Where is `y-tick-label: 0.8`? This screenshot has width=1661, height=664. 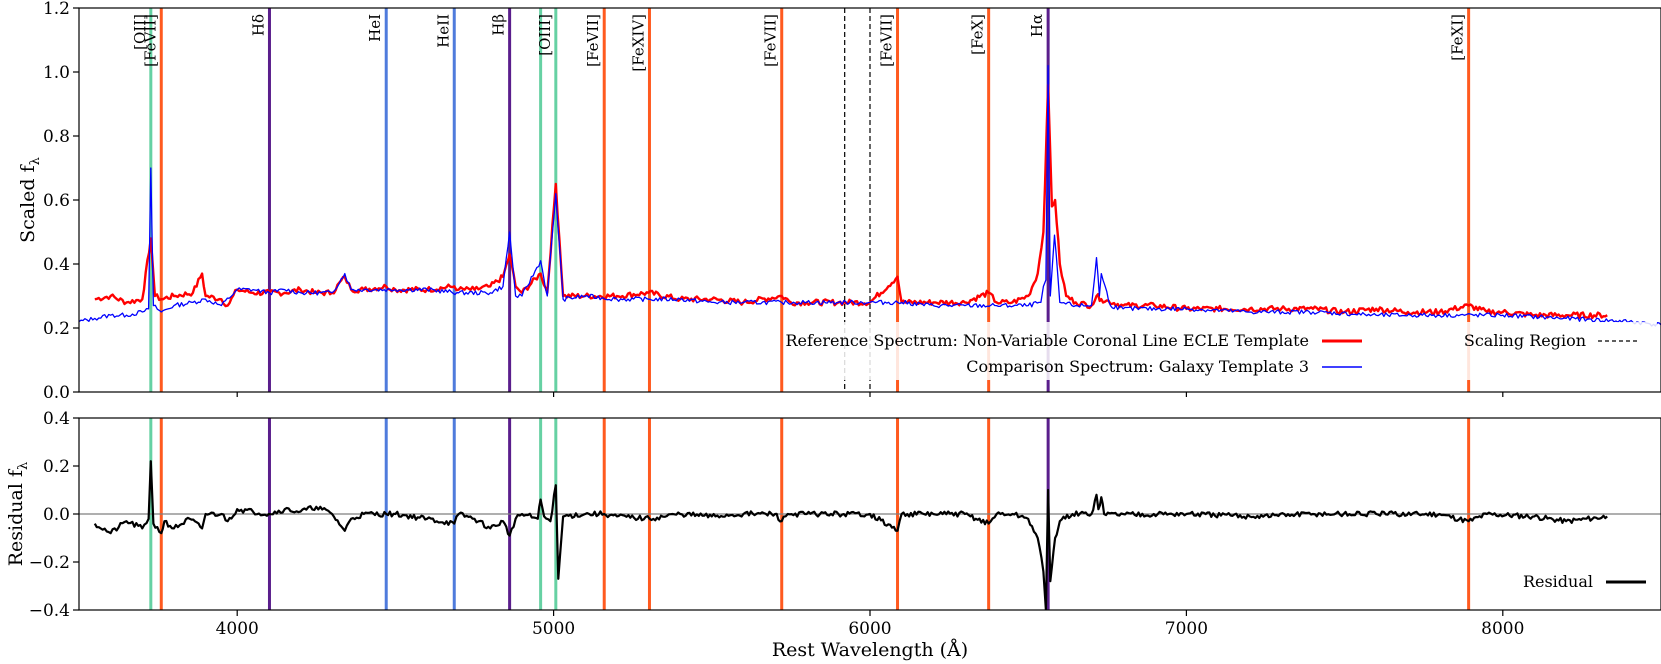
y-tick-label: 0.8 is located at coordinates (56, 137).